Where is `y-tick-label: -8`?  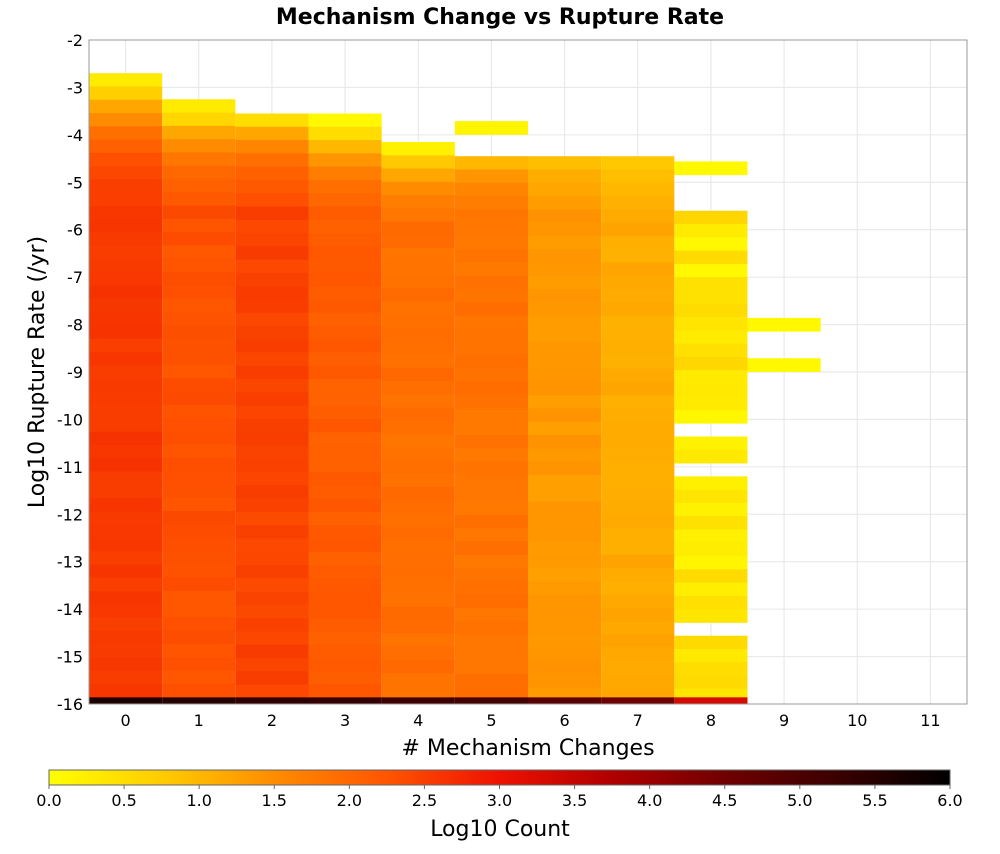 y-tick-label: -8 is located at coordinates (75, 325).